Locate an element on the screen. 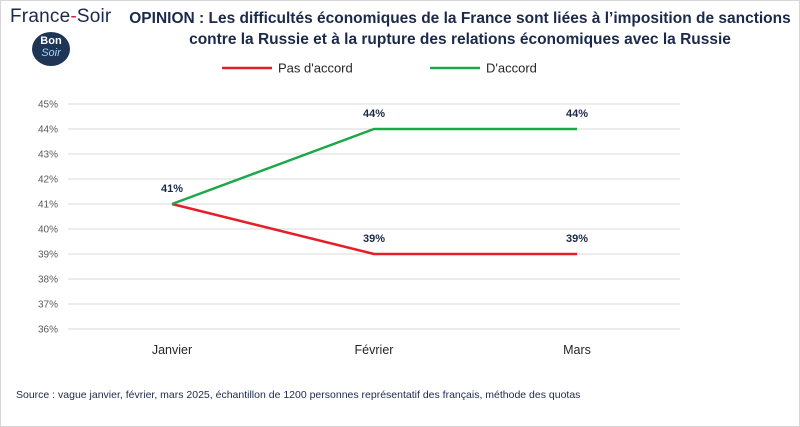  brand-logo: France-Soir is located at coordinates (60, 17).